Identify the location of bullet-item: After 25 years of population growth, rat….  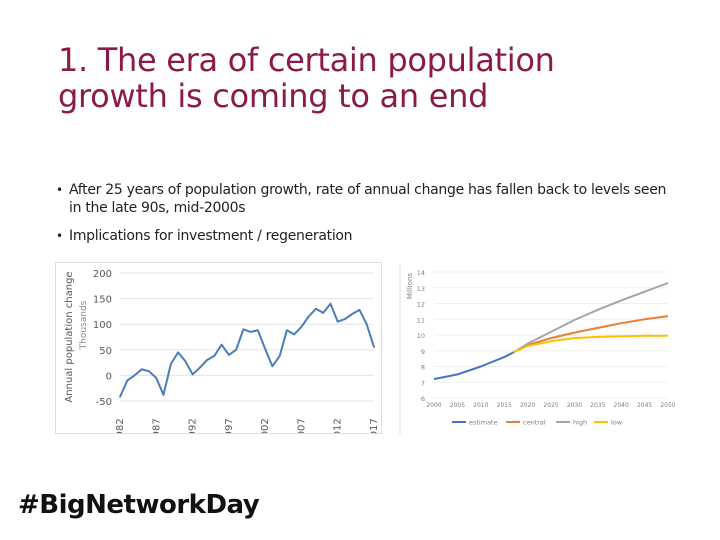
(366, 199).